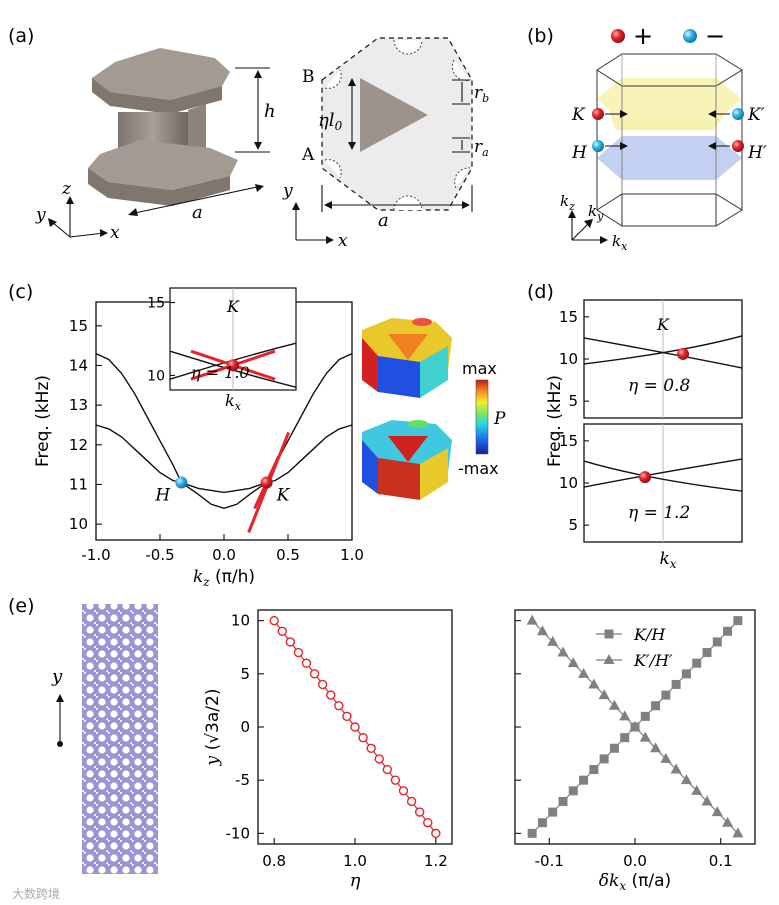  Describe the element at coordinates (738, 146) in the screenshot. I see `Hprime-point` at that location.